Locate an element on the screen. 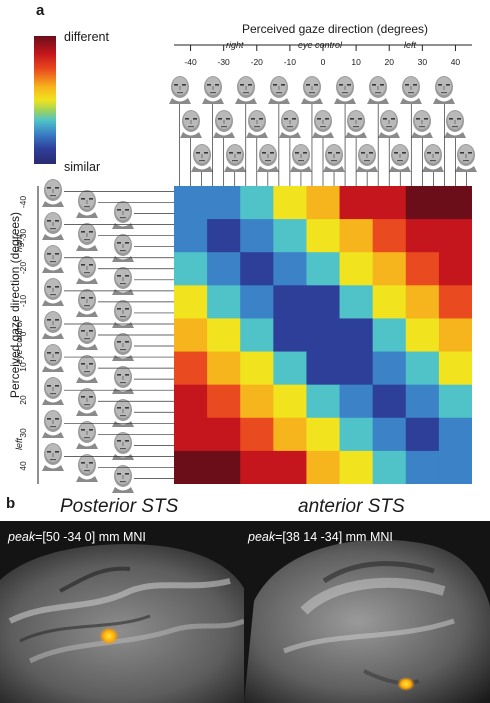 This screenshot has width=490, height=703. colorbar-bottom-label: similar is located at coordinates (82, 167).